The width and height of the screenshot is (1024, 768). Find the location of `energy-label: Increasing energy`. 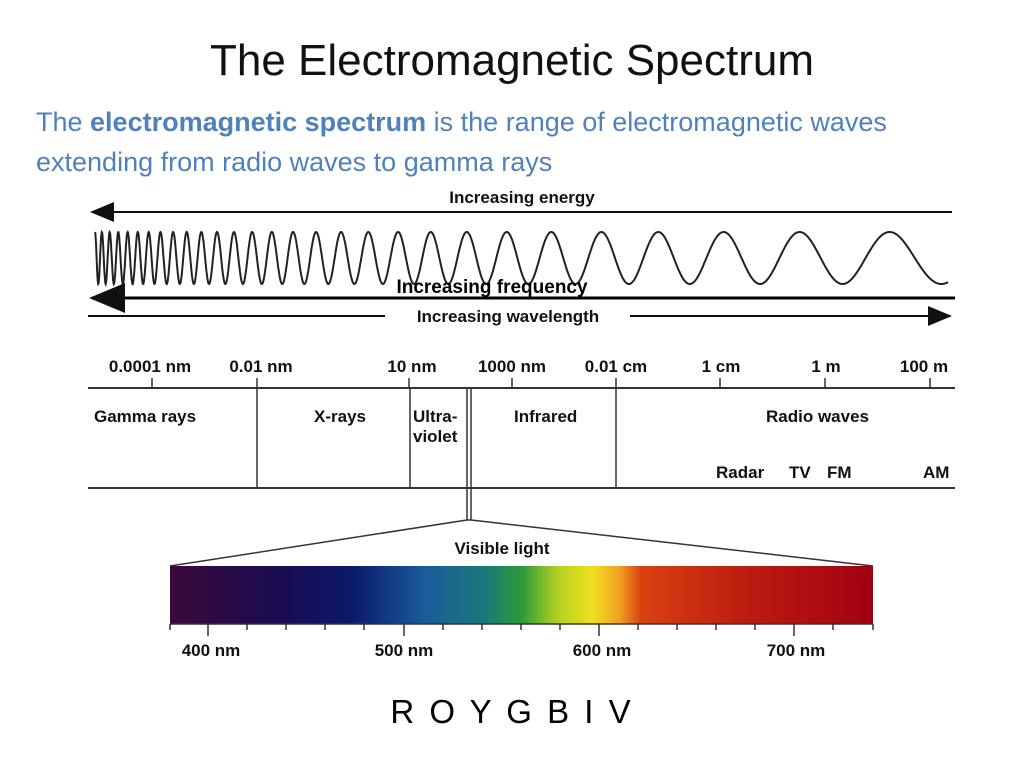

energy-label: Increasing energy is located at coordinates (522, 197).